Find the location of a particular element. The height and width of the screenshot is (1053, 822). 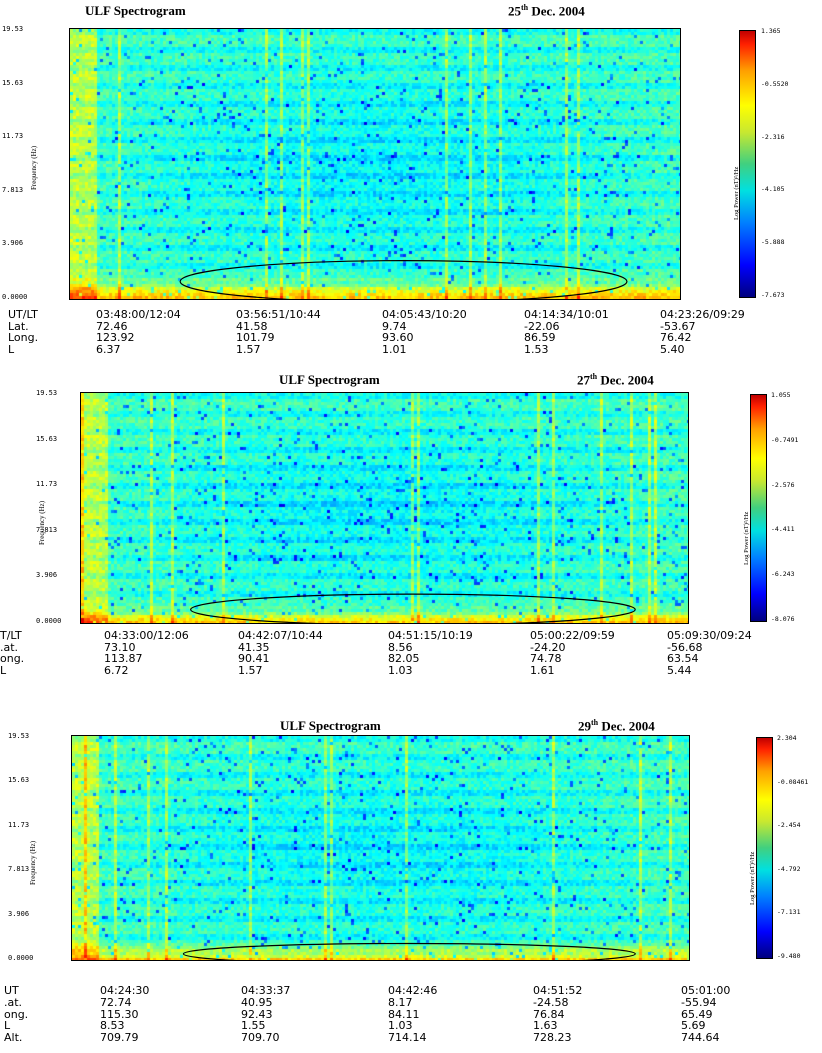

info-cell: 123.92 is located at coordinates (115, 337).